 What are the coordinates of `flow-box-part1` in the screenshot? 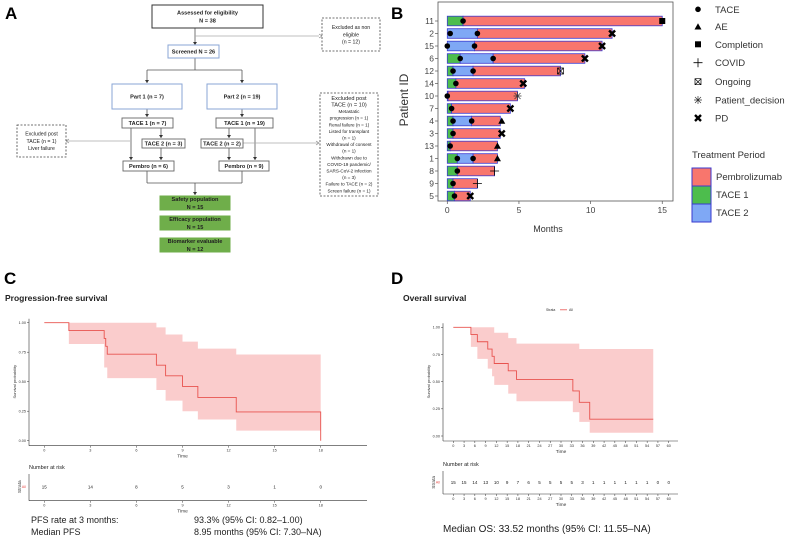 It's located at (147, 96).